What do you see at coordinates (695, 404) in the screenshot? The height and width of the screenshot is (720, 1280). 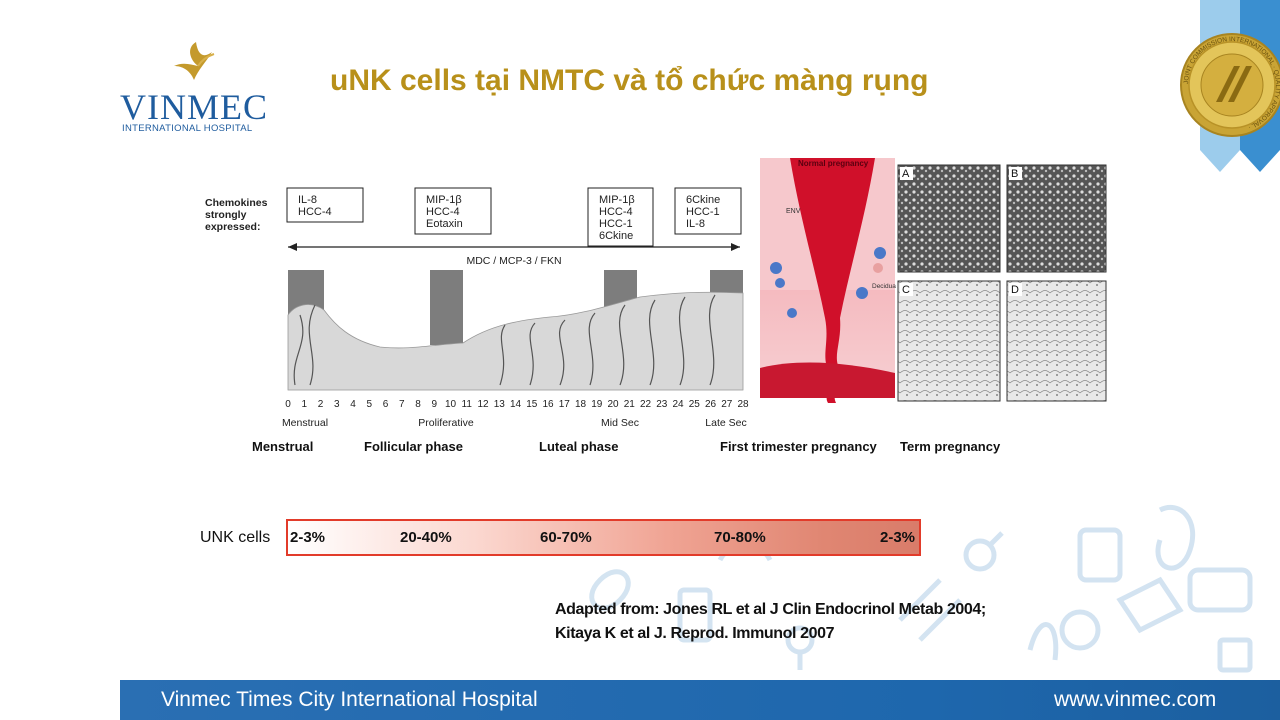 I see `day-tick-label: 25` at bounding box center [695, 404].